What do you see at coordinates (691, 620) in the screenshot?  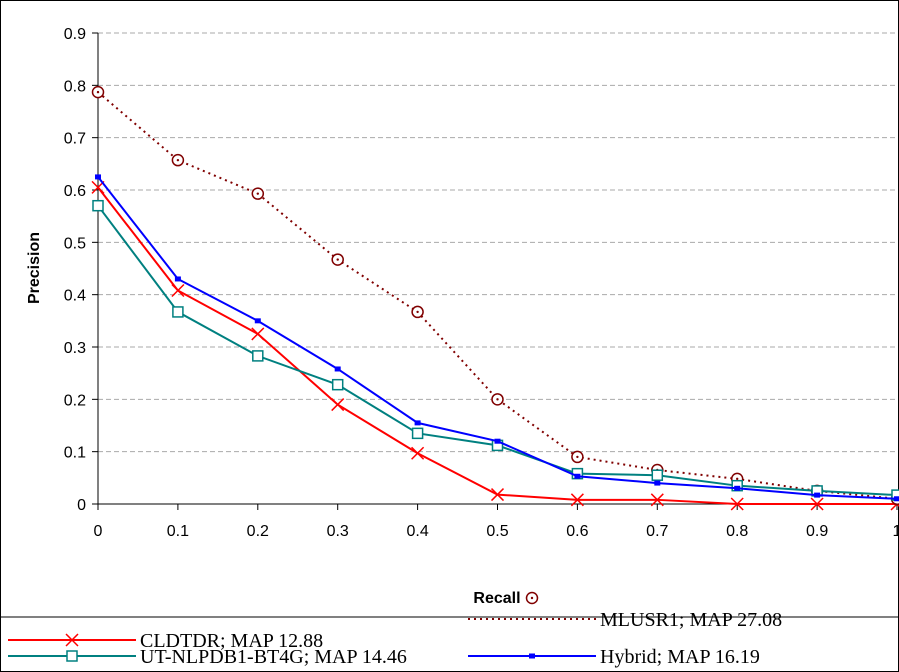 I see `legend-label: MLUSR1; MAP 27.08` at bounding box center [691, 620].